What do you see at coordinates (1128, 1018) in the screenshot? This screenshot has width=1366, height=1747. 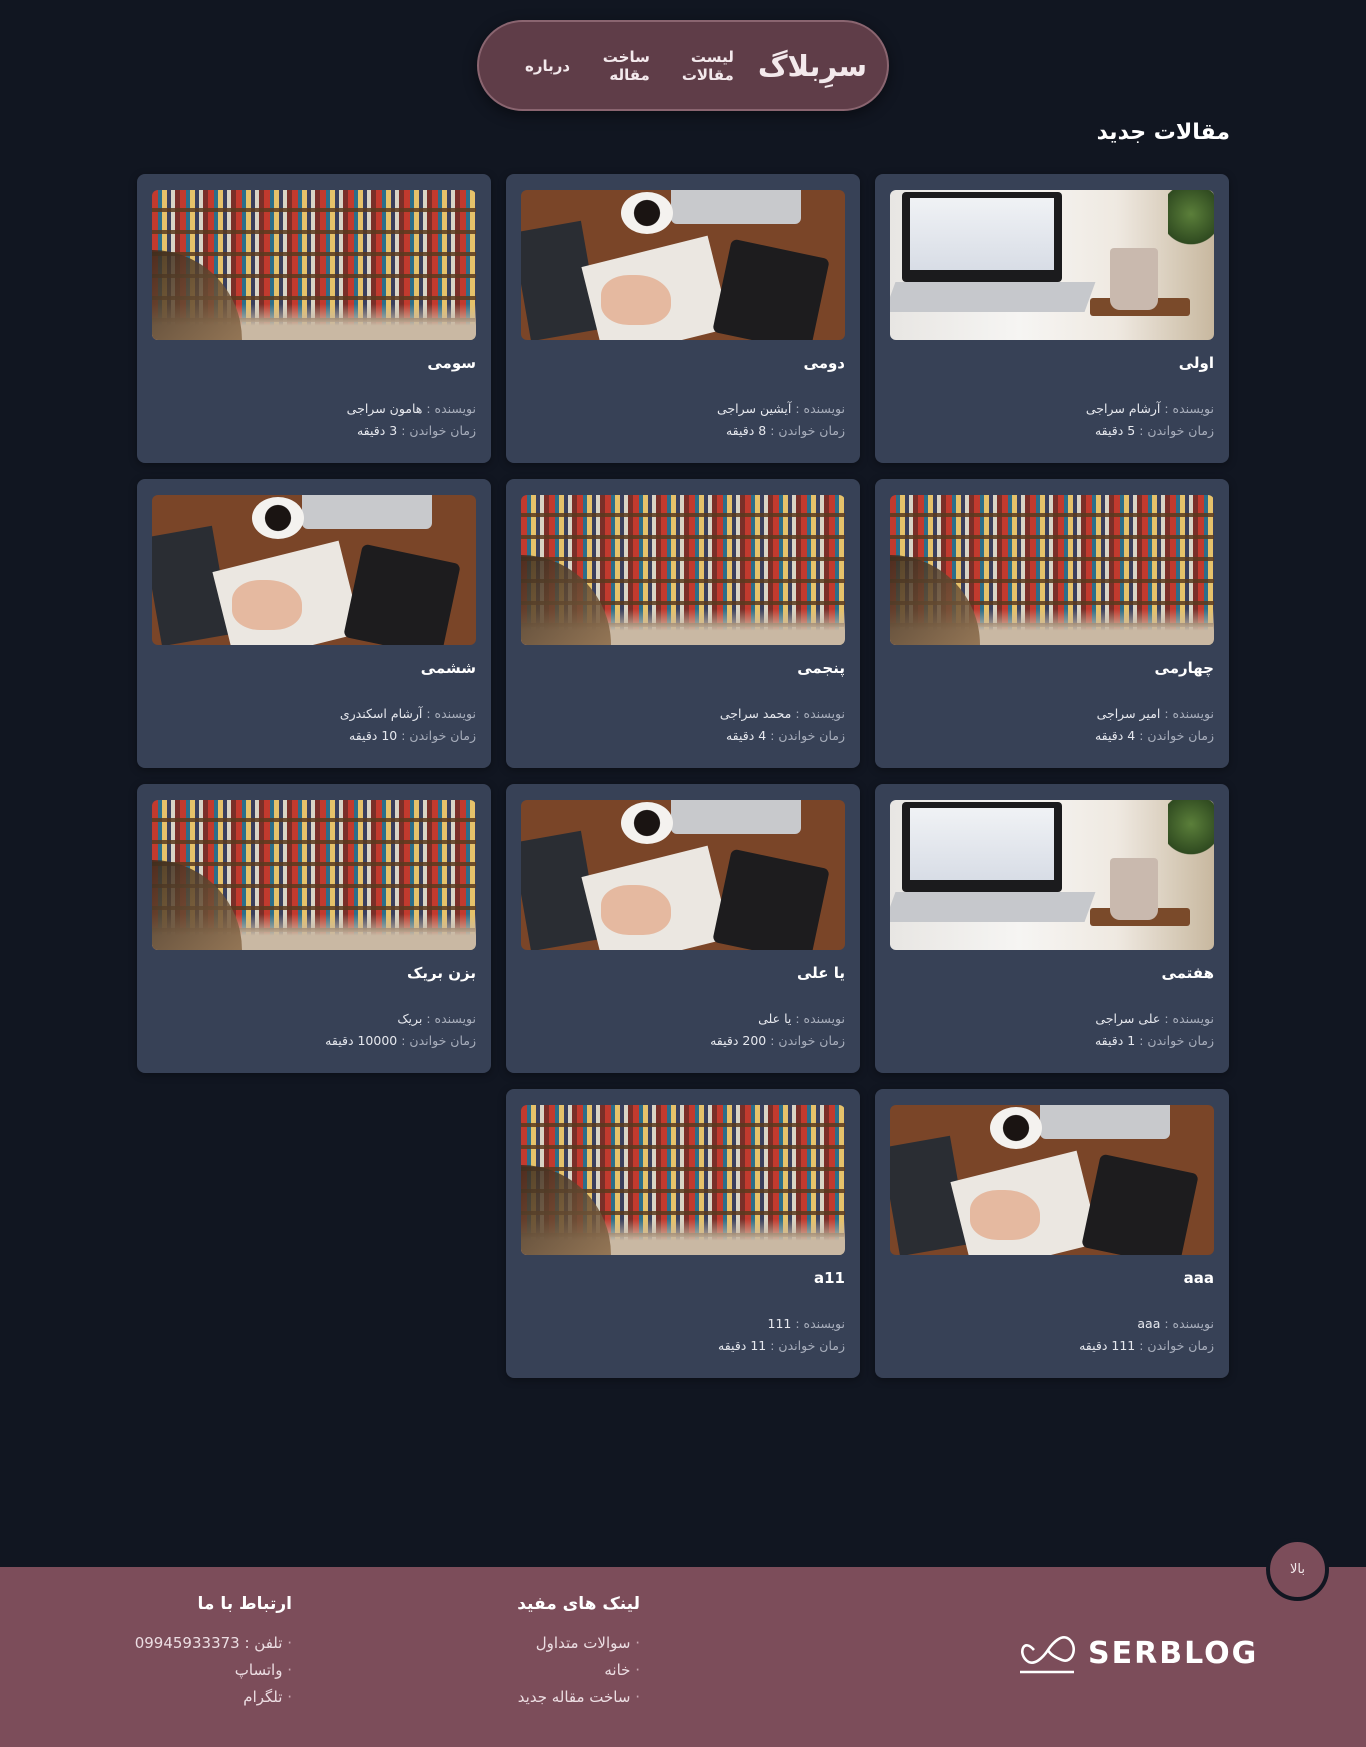 I see `author-name: علی سراجی` at bounding box center [1128, 1018].